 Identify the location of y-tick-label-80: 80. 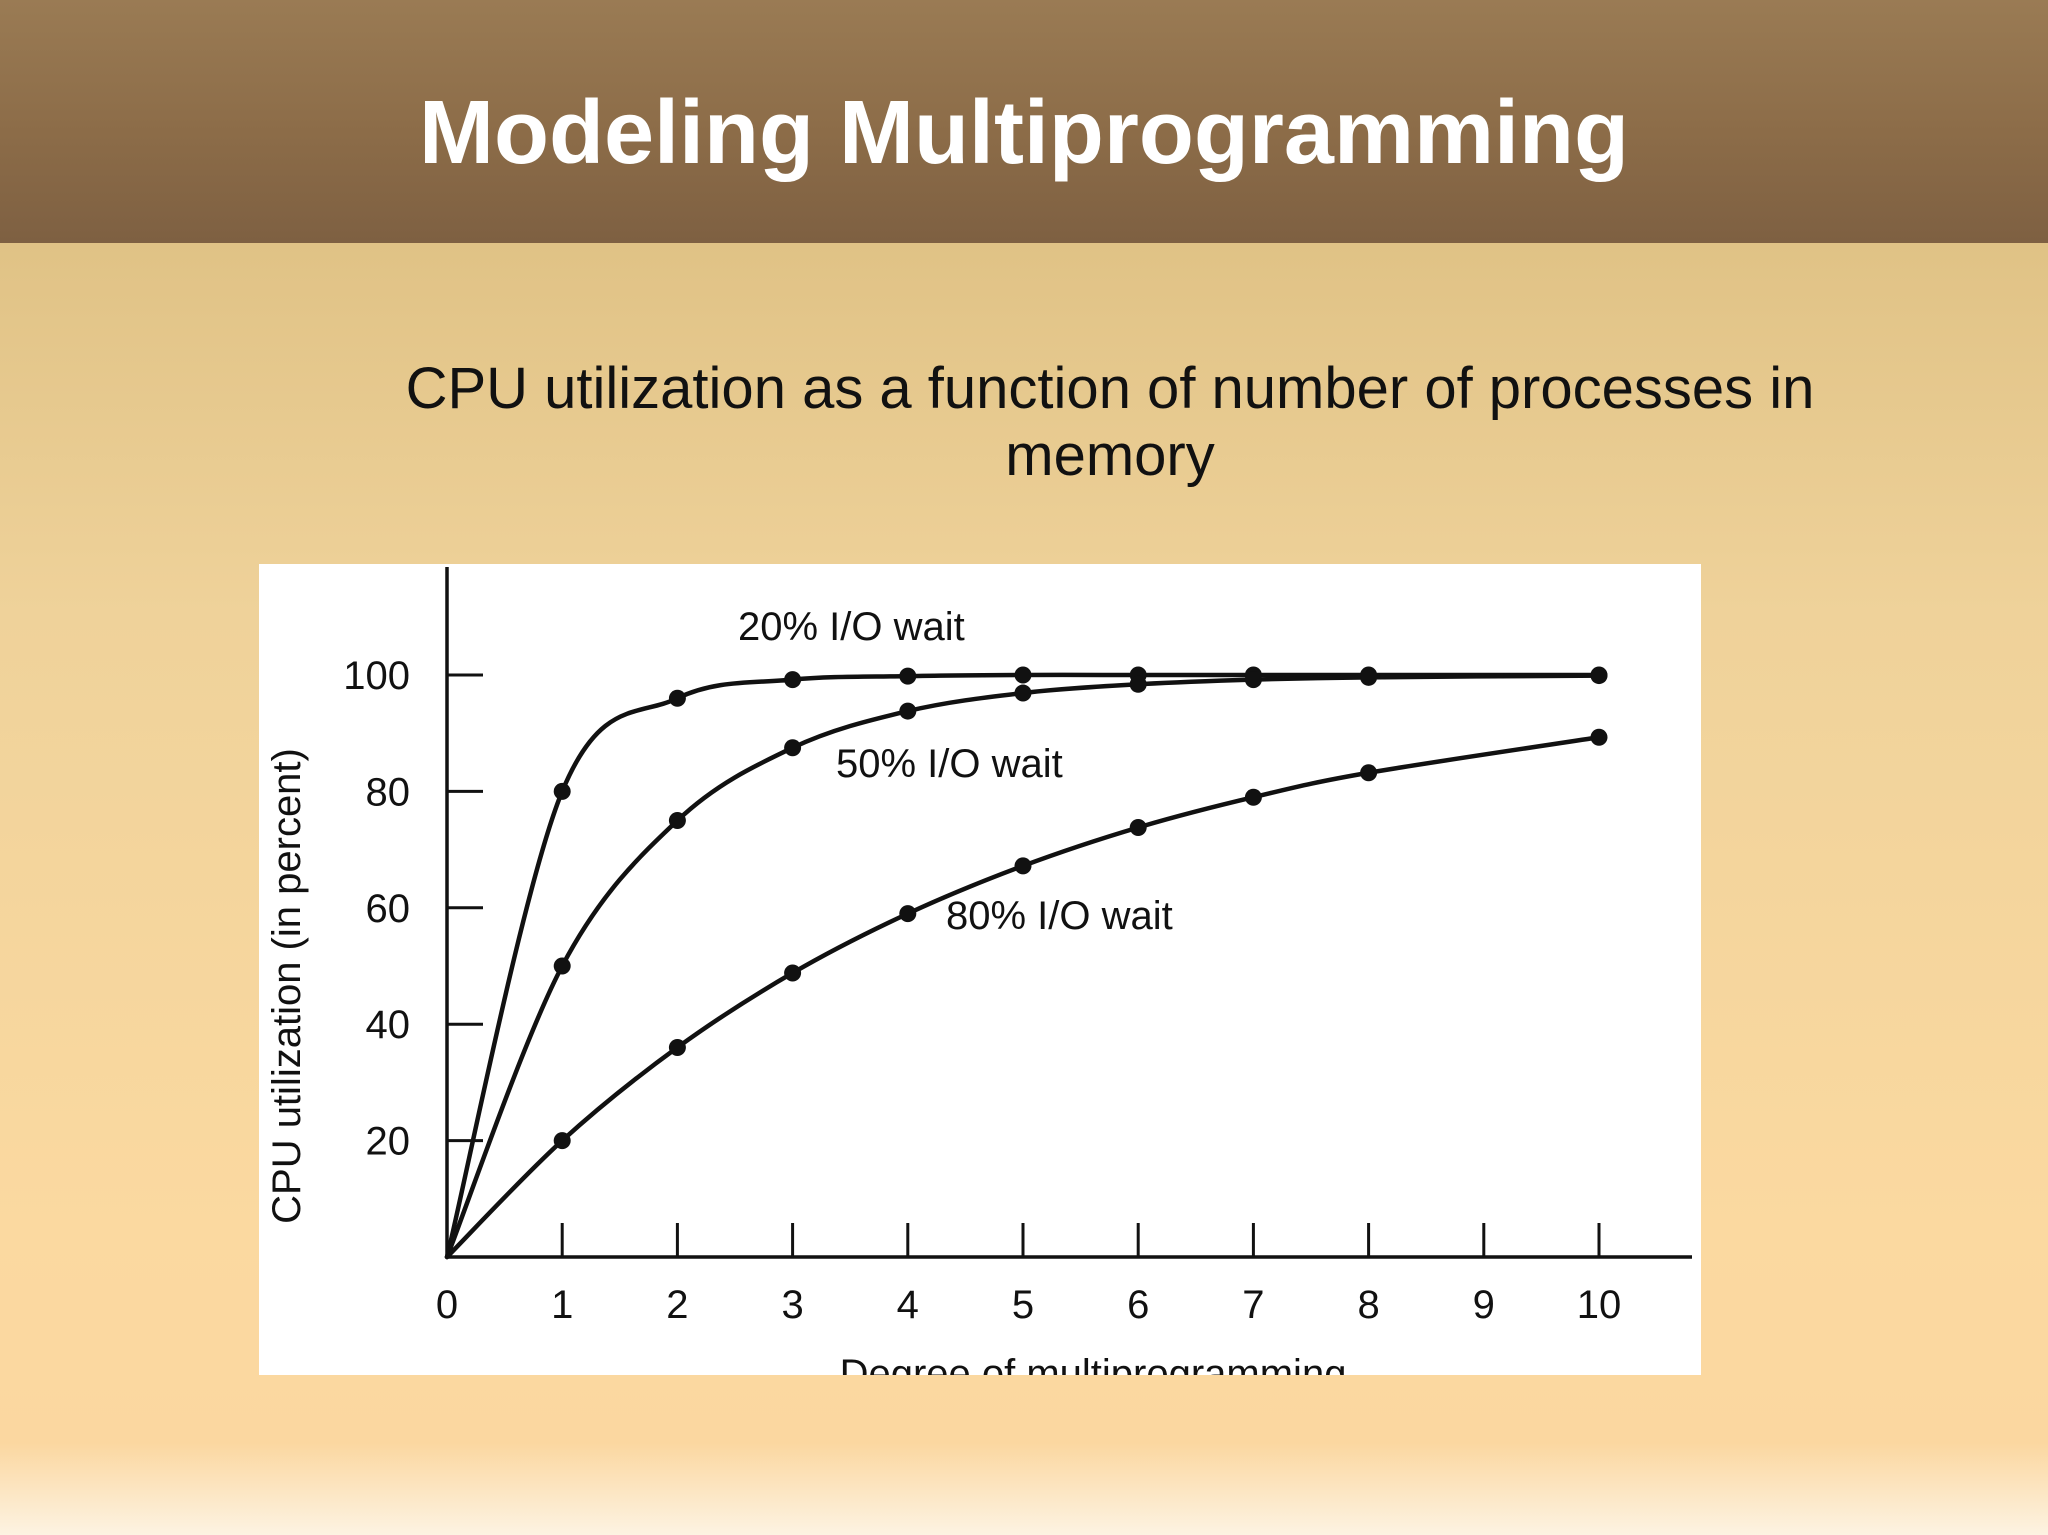
(388, 792).